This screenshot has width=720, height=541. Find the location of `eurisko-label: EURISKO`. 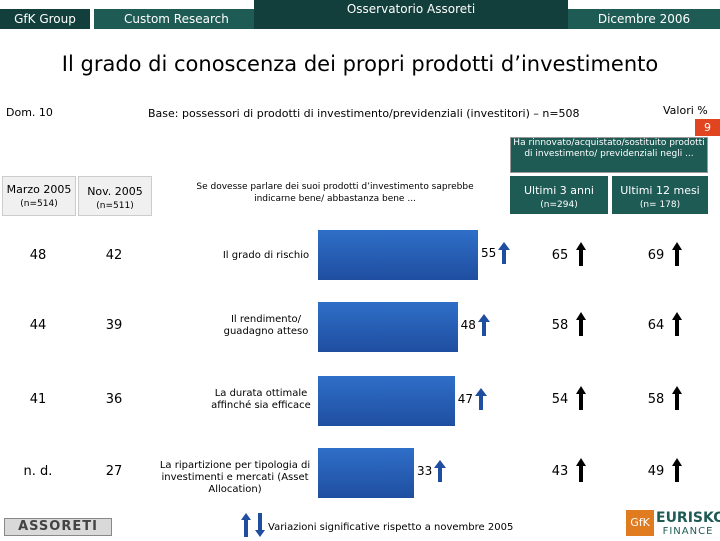

eurisko-label: EURISKO is located at coordinates (688, 518).